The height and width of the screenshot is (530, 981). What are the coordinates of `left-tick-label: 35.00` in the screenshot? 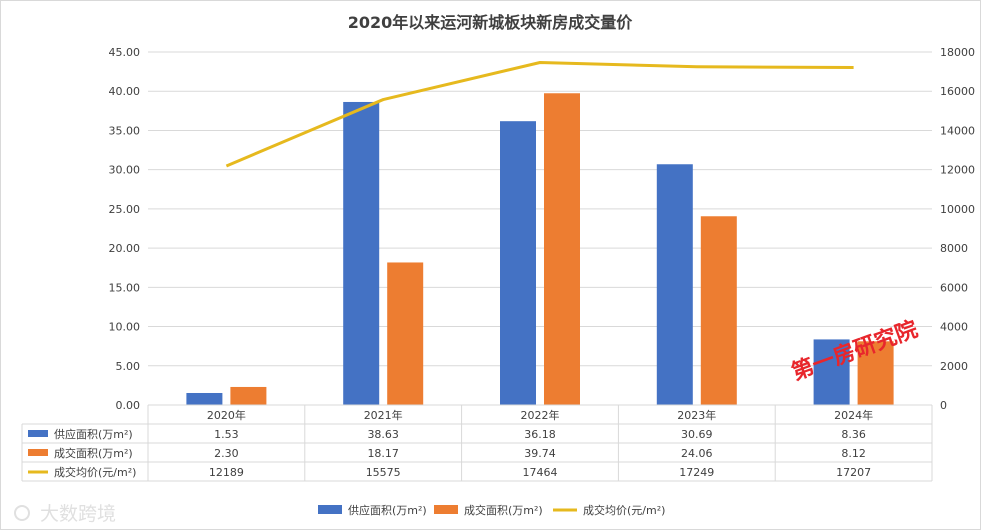 It's located at (125, 130).